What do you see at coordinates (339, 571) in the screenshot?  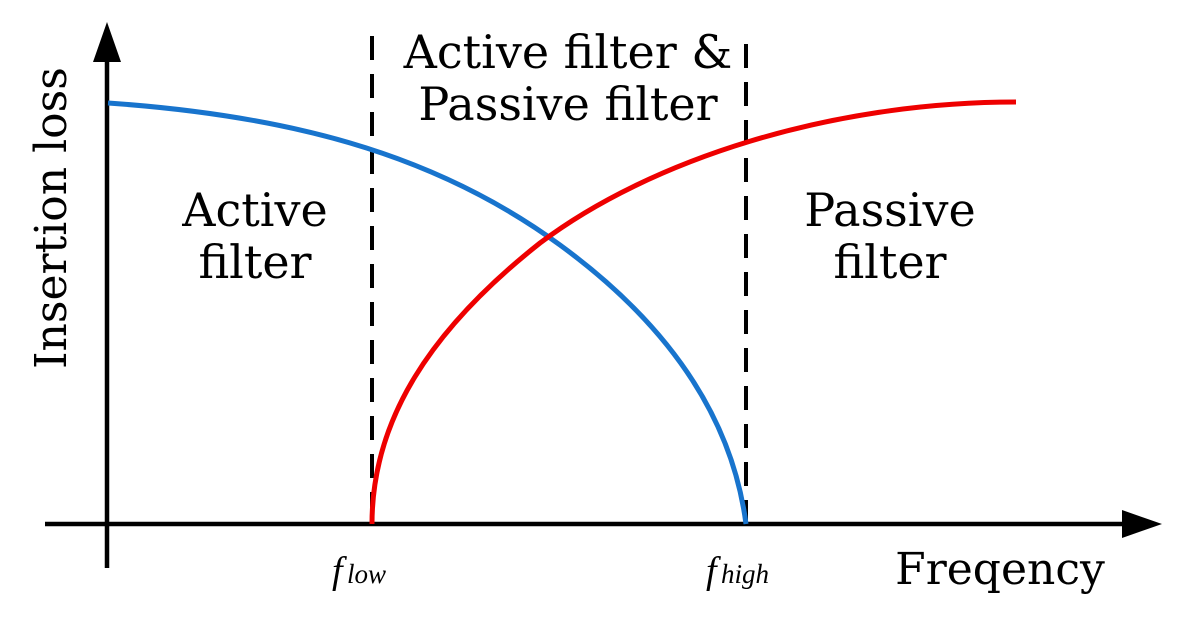 I see `f-low-symbol: f` at bounding box center [339, 571].